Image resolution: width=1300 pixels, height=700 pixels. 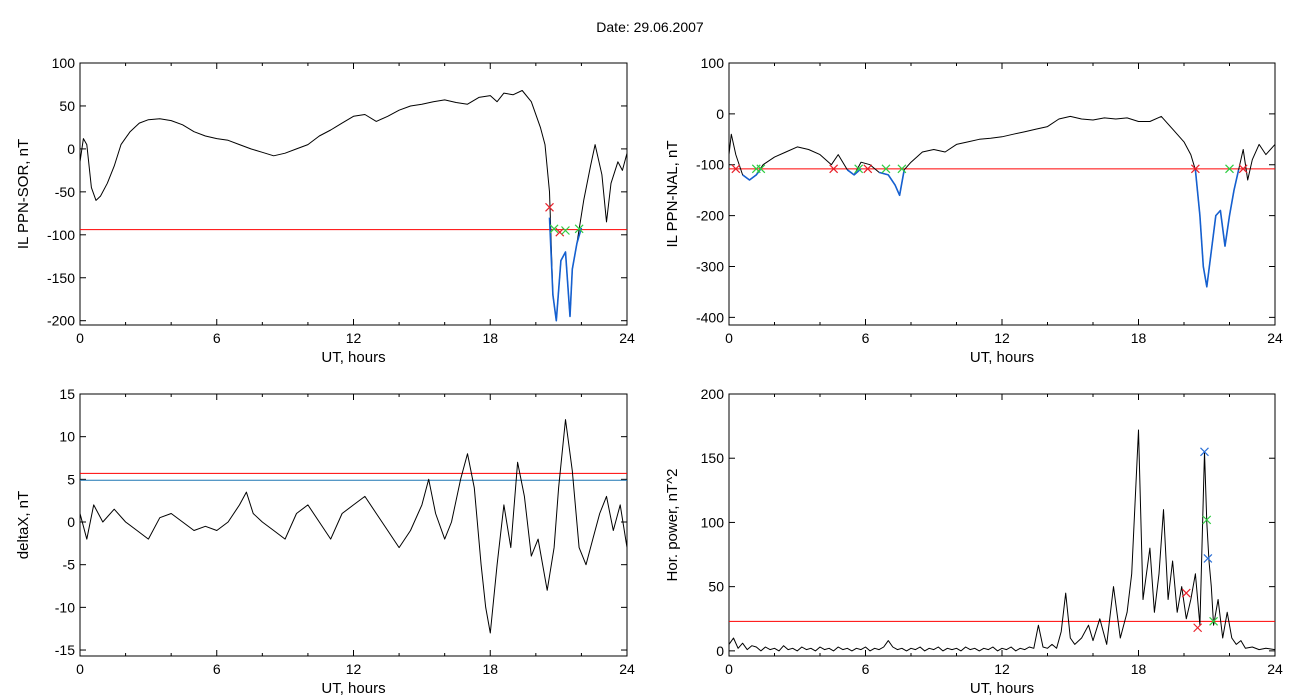 I want to click on y-tick-label: -10, so click(x=65, y=607).